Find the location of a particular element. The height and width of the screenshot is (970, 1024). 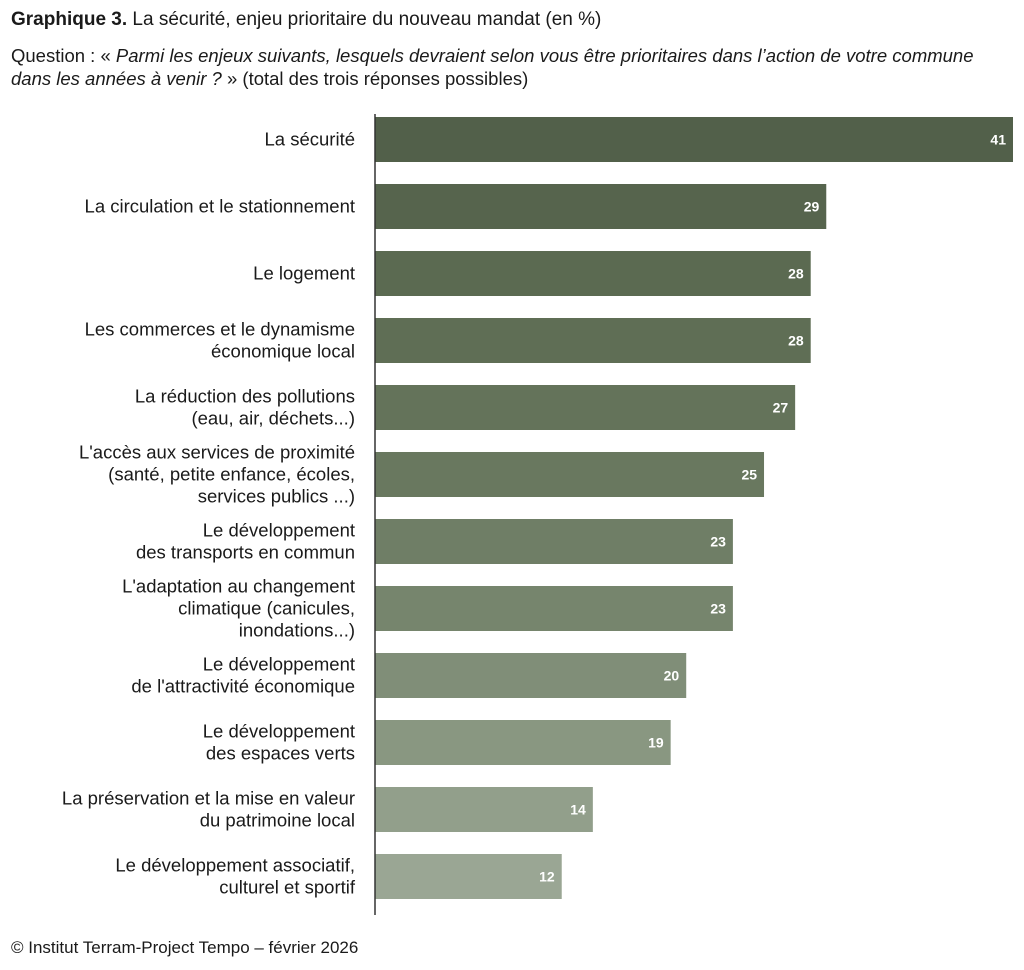

category-label-7: Le développement des transports en commun is located at coordinates (245, 541).